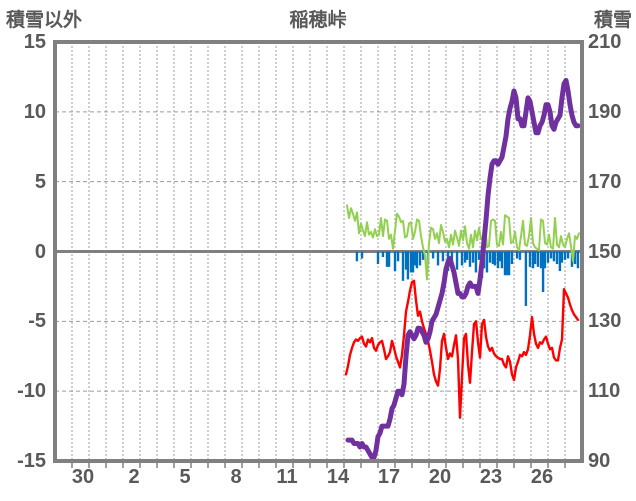 This screenshot has width=636, height=501. What do you see at coordinates (440, 477) in the screenshot?
I see `x-axis-tick: 20` at bounding box center [440, 477].